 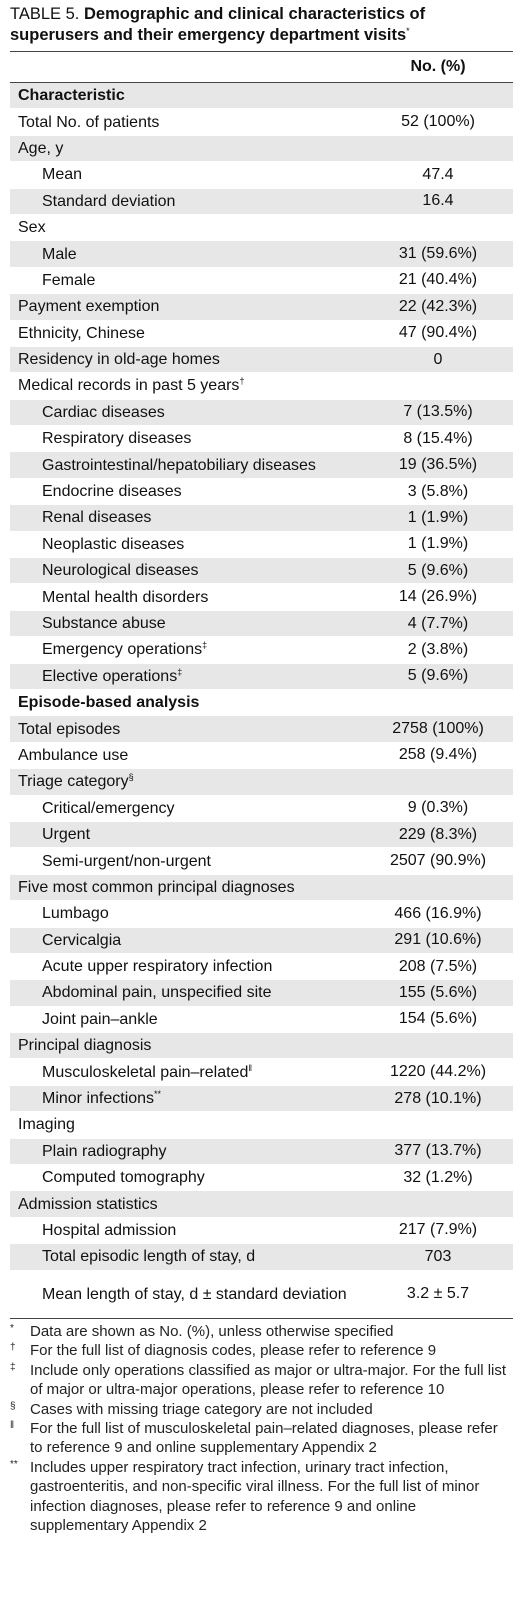 What do you see at coordinates (438, 1294) in the screenshot?
I see `row-value: 3.2 ± 5.7` at bounding box center [438, 1294].